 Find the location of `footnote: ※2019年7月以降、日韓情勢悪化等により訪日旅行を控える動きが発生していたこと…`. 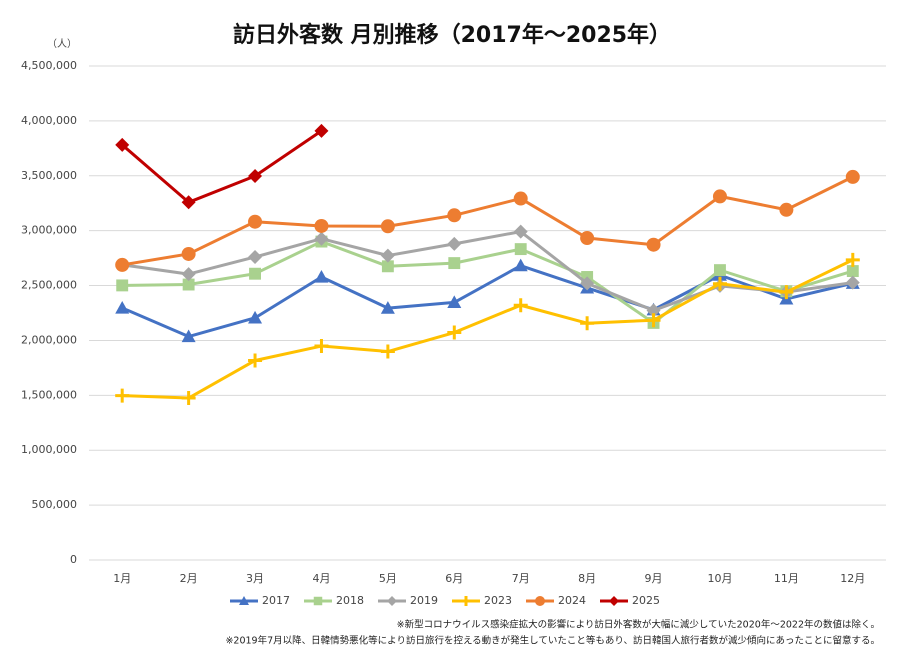

footnote: ※2019年7月以降、日韓情勢悪化等により訪日旅行を控える動きが発生していたこと… is located at coordinates (552, 641).